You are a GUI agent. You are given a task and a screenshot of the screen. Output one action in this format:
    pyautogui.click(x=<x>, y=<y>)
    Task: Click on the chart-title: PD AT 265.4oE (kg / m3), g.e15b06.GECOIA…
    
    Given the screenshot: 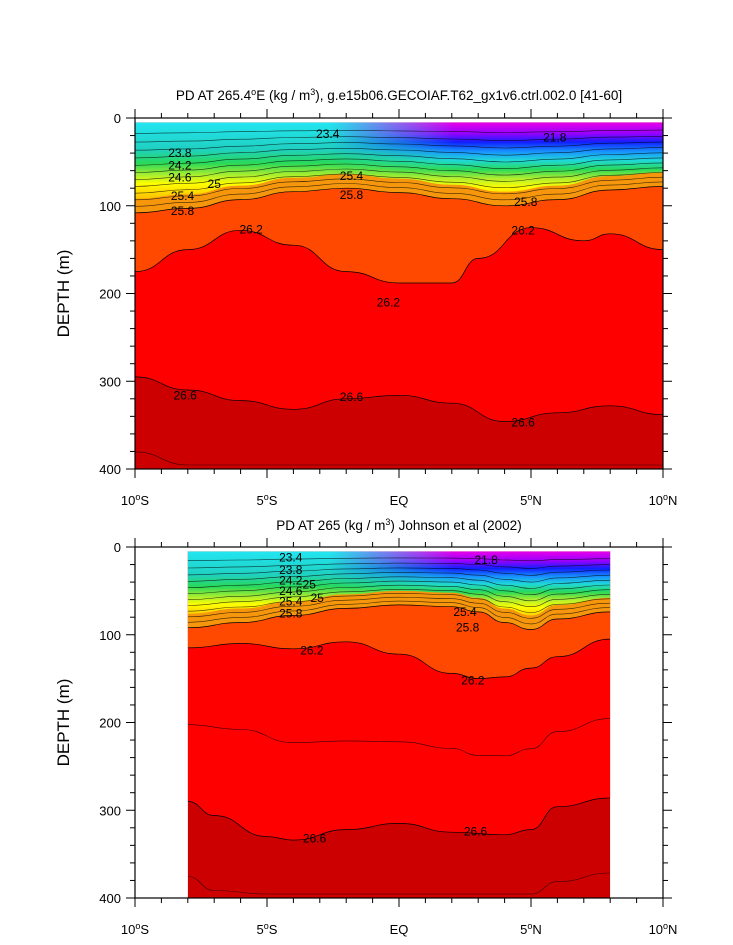 What is the action you would take?
    pyautogui.click(x=399, y=95)
    